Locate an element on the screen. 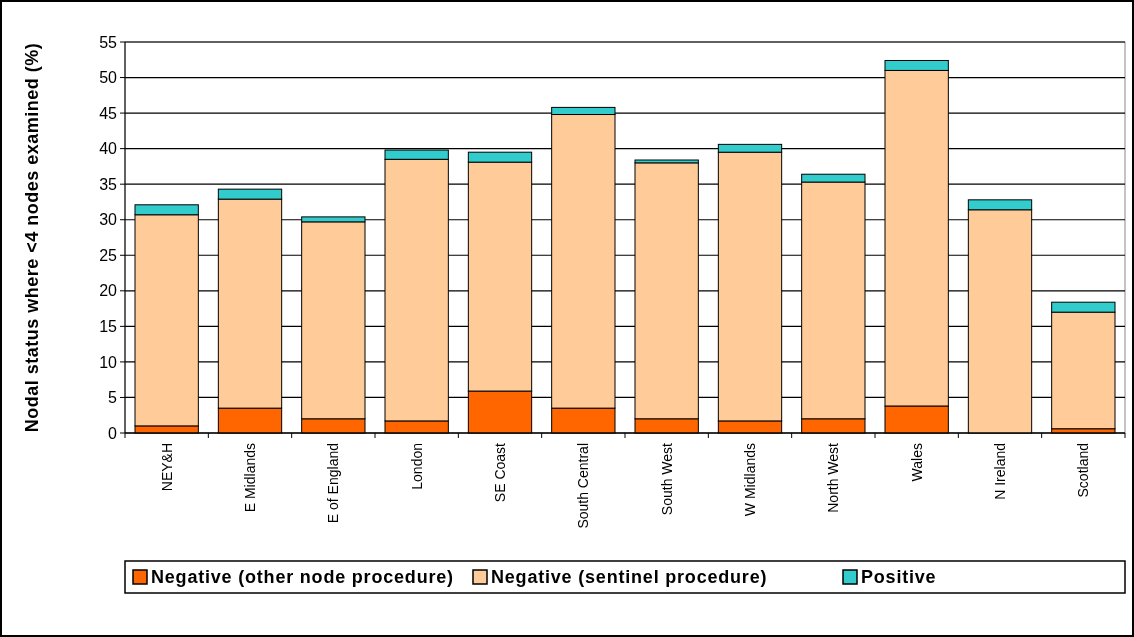 The width and height of the screenshot is (1134, 637). legend-label: Negative (other node procedure) is located at coordinates (302, 577).